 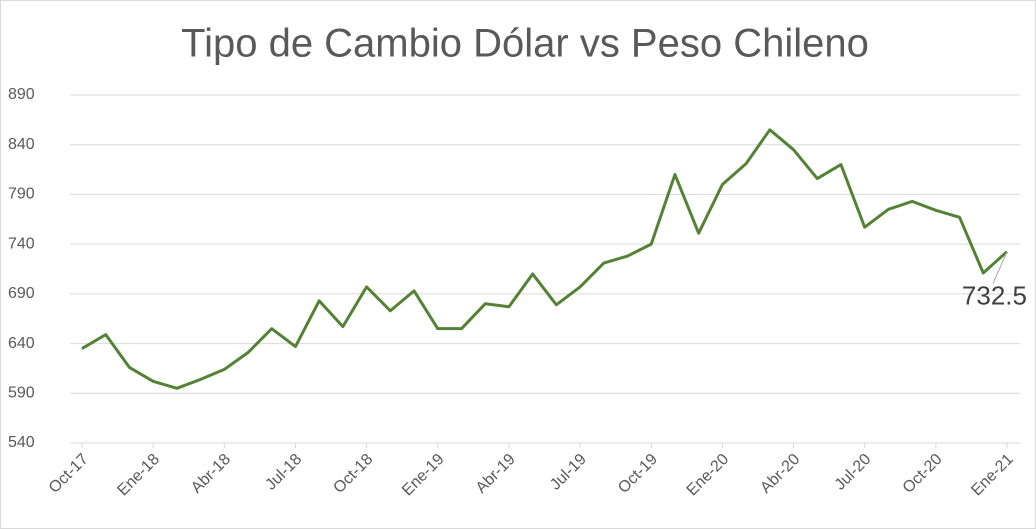 What do you see at coordinates (21, 393) in the screenshot?
I see `y-tick-label: 590` at bounding box center [21, 393].